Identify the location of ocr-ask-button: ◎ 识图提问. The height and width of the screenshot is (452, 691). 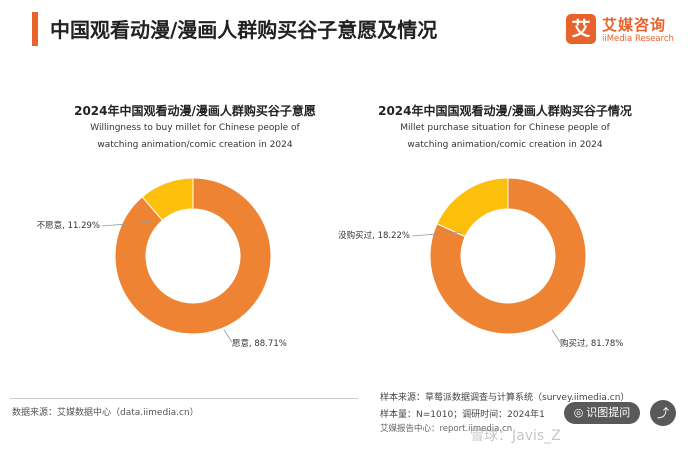
(602, 413).